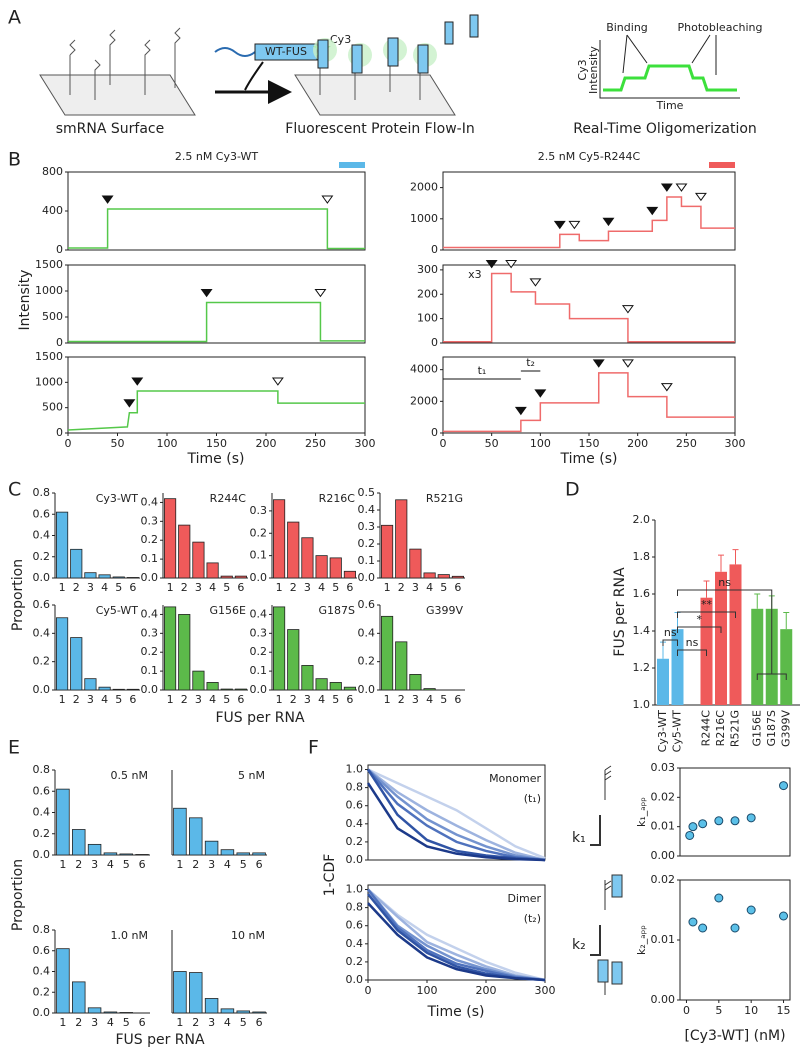  I want to click on significance-label: **, so click(707, 604).